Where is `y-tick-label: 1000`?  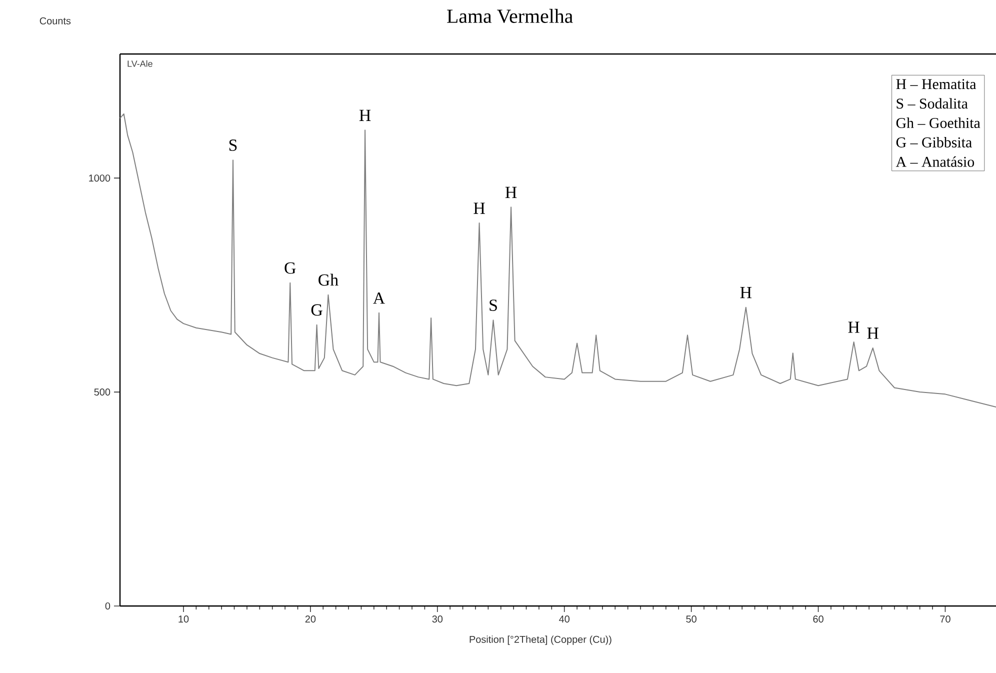 y-tick-label: 1000 is located at coordinates (99, 178).